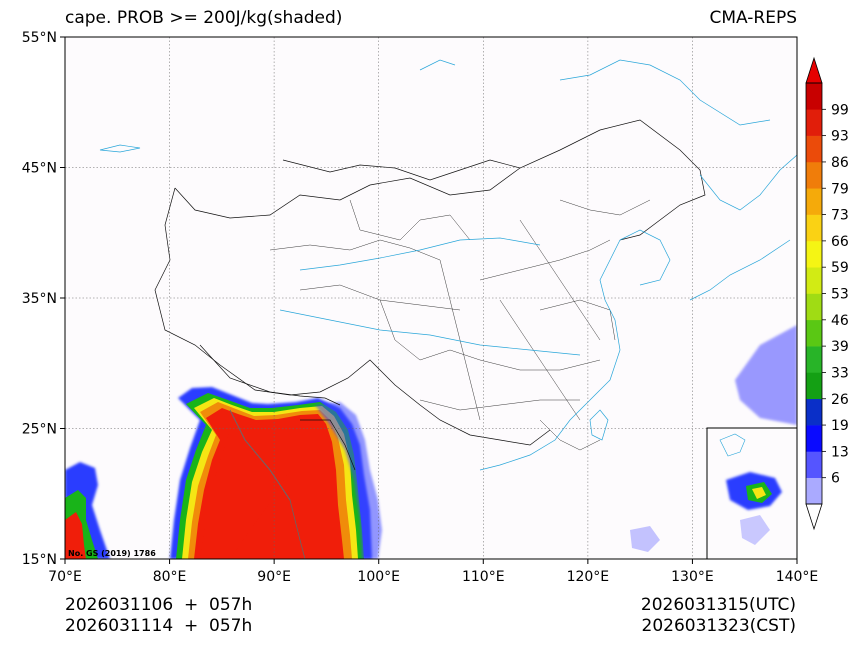 The height and width of the screenshot is (647, 860). I want to click on colorbar: 6 13 19 26 33 39 46 53 59 66 73 79 86 93 99, so click(827, 293).